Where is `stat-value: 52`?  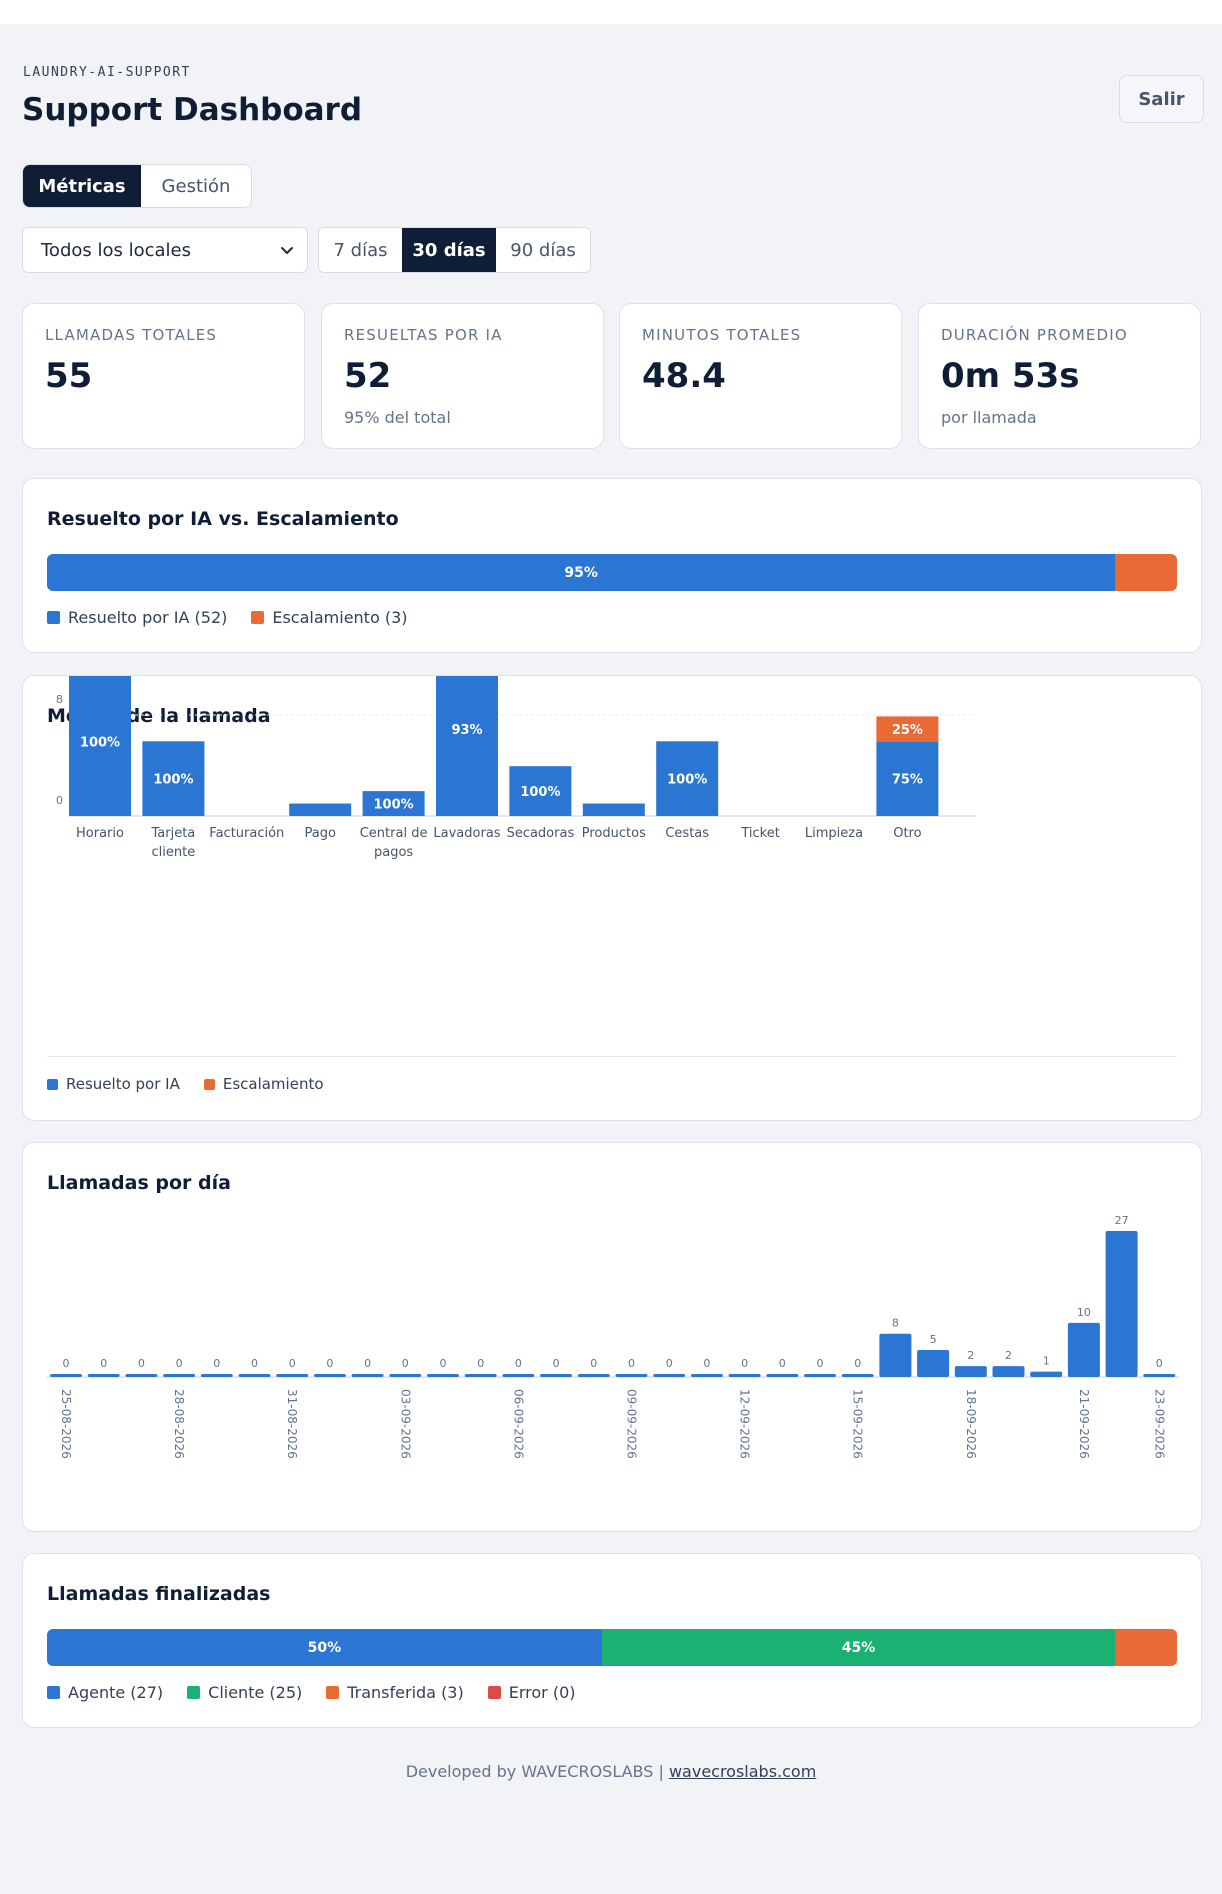 stat-value: 52 is located at coordinates (368, 376).